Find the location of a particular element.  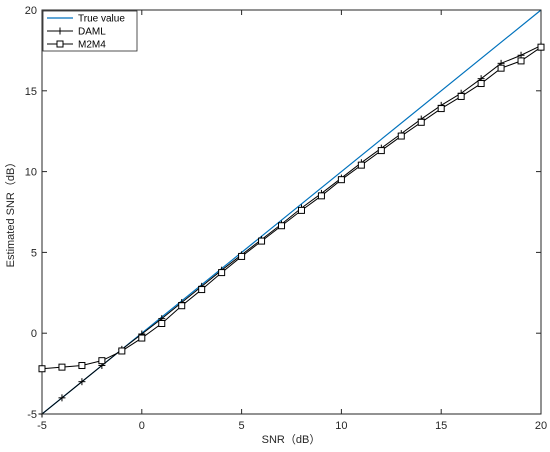

x-tick-label: 20 is located at coordinates (541, 426).